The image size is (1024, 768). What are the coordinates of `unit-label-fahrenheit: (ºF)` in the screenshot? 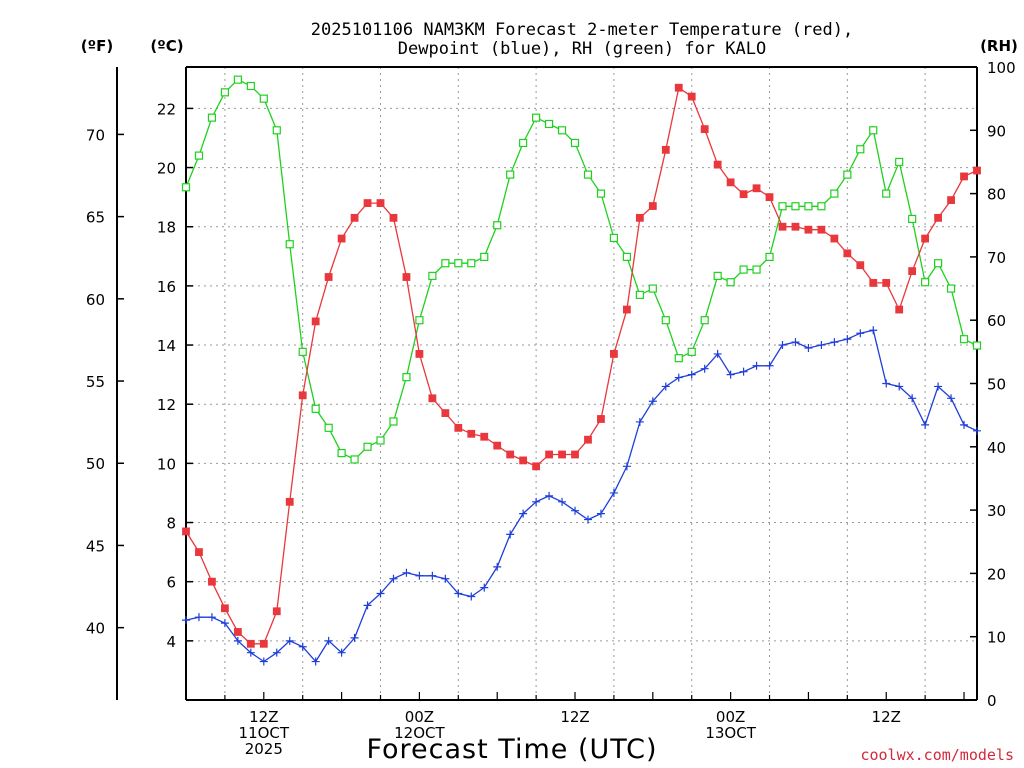 It's located at (97, 46).